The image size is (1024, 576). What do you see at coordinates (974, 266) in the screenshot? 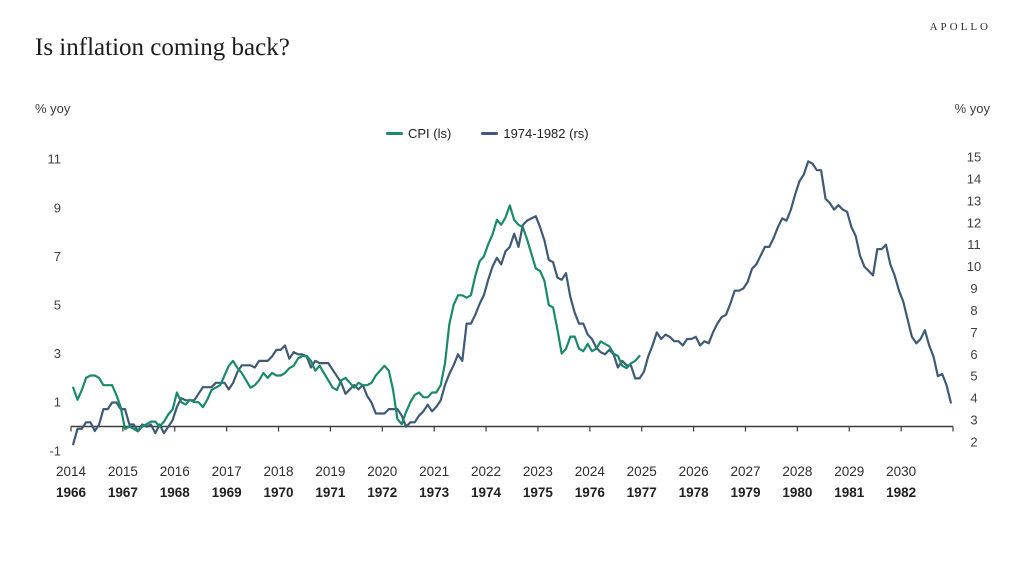
I see `right-axis-tick-label: 10` at bounding box center [974, 266].